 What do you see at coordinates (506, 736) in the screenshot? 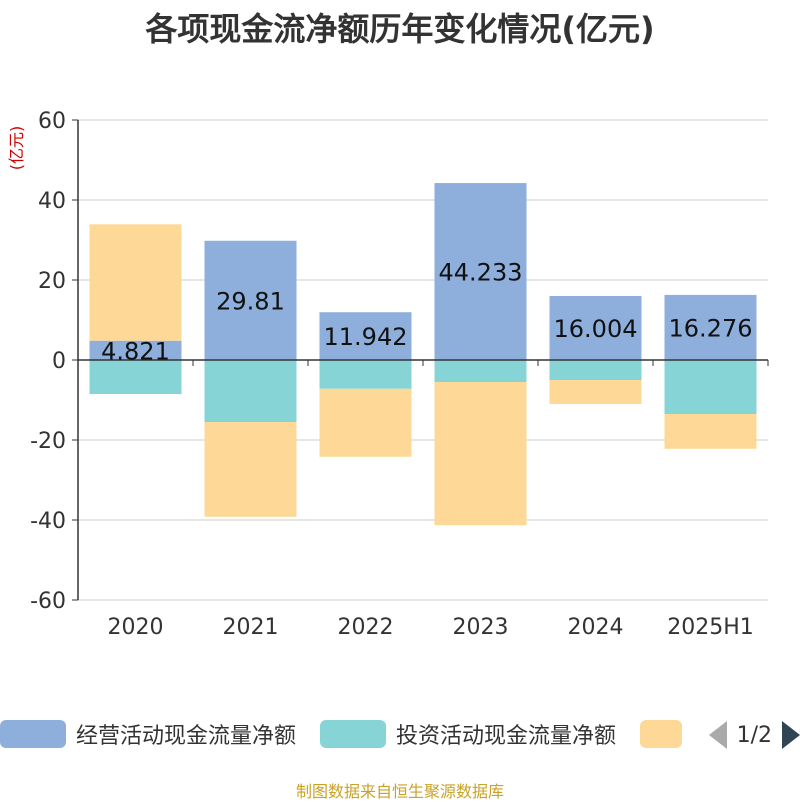
I see `legend-label-investing: 投资活动现金流量净额` at bounding box center [506, 736].